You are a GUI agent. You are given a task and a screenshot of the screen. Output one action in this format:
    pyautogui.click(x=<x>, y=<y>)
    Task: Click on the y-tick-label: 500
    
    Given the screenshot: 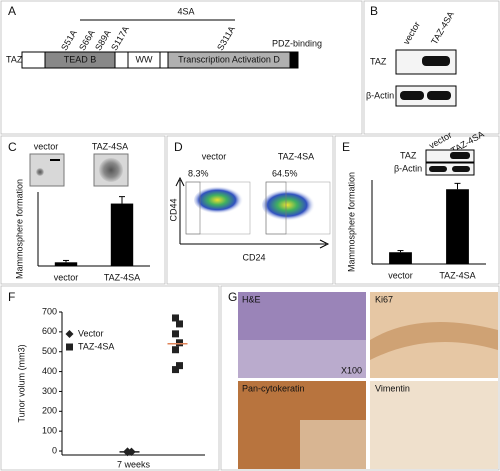 What is the action you would take?
    pyautogui.click(x=49, y=351)
    